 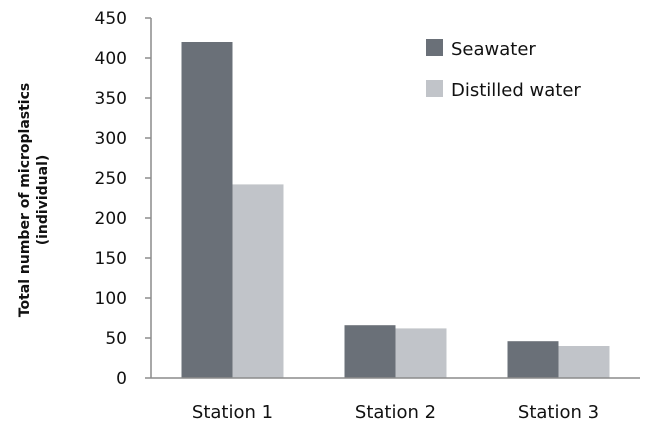 I want to click on x-axis-categories: Station 1 Station 2 Station 3, so click(x=395, y=412).